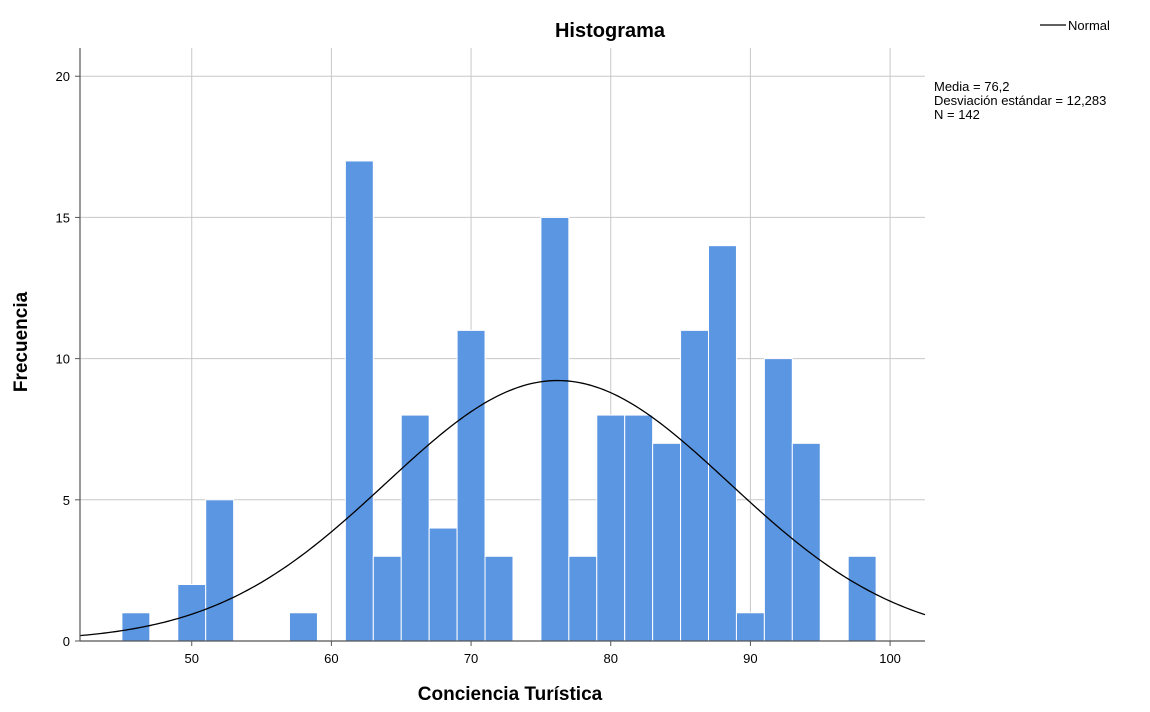  What do you see at coordinates (63, 217) in the screenshot?
I see `y-tick-label: 15` at bounding box center [63, 217].